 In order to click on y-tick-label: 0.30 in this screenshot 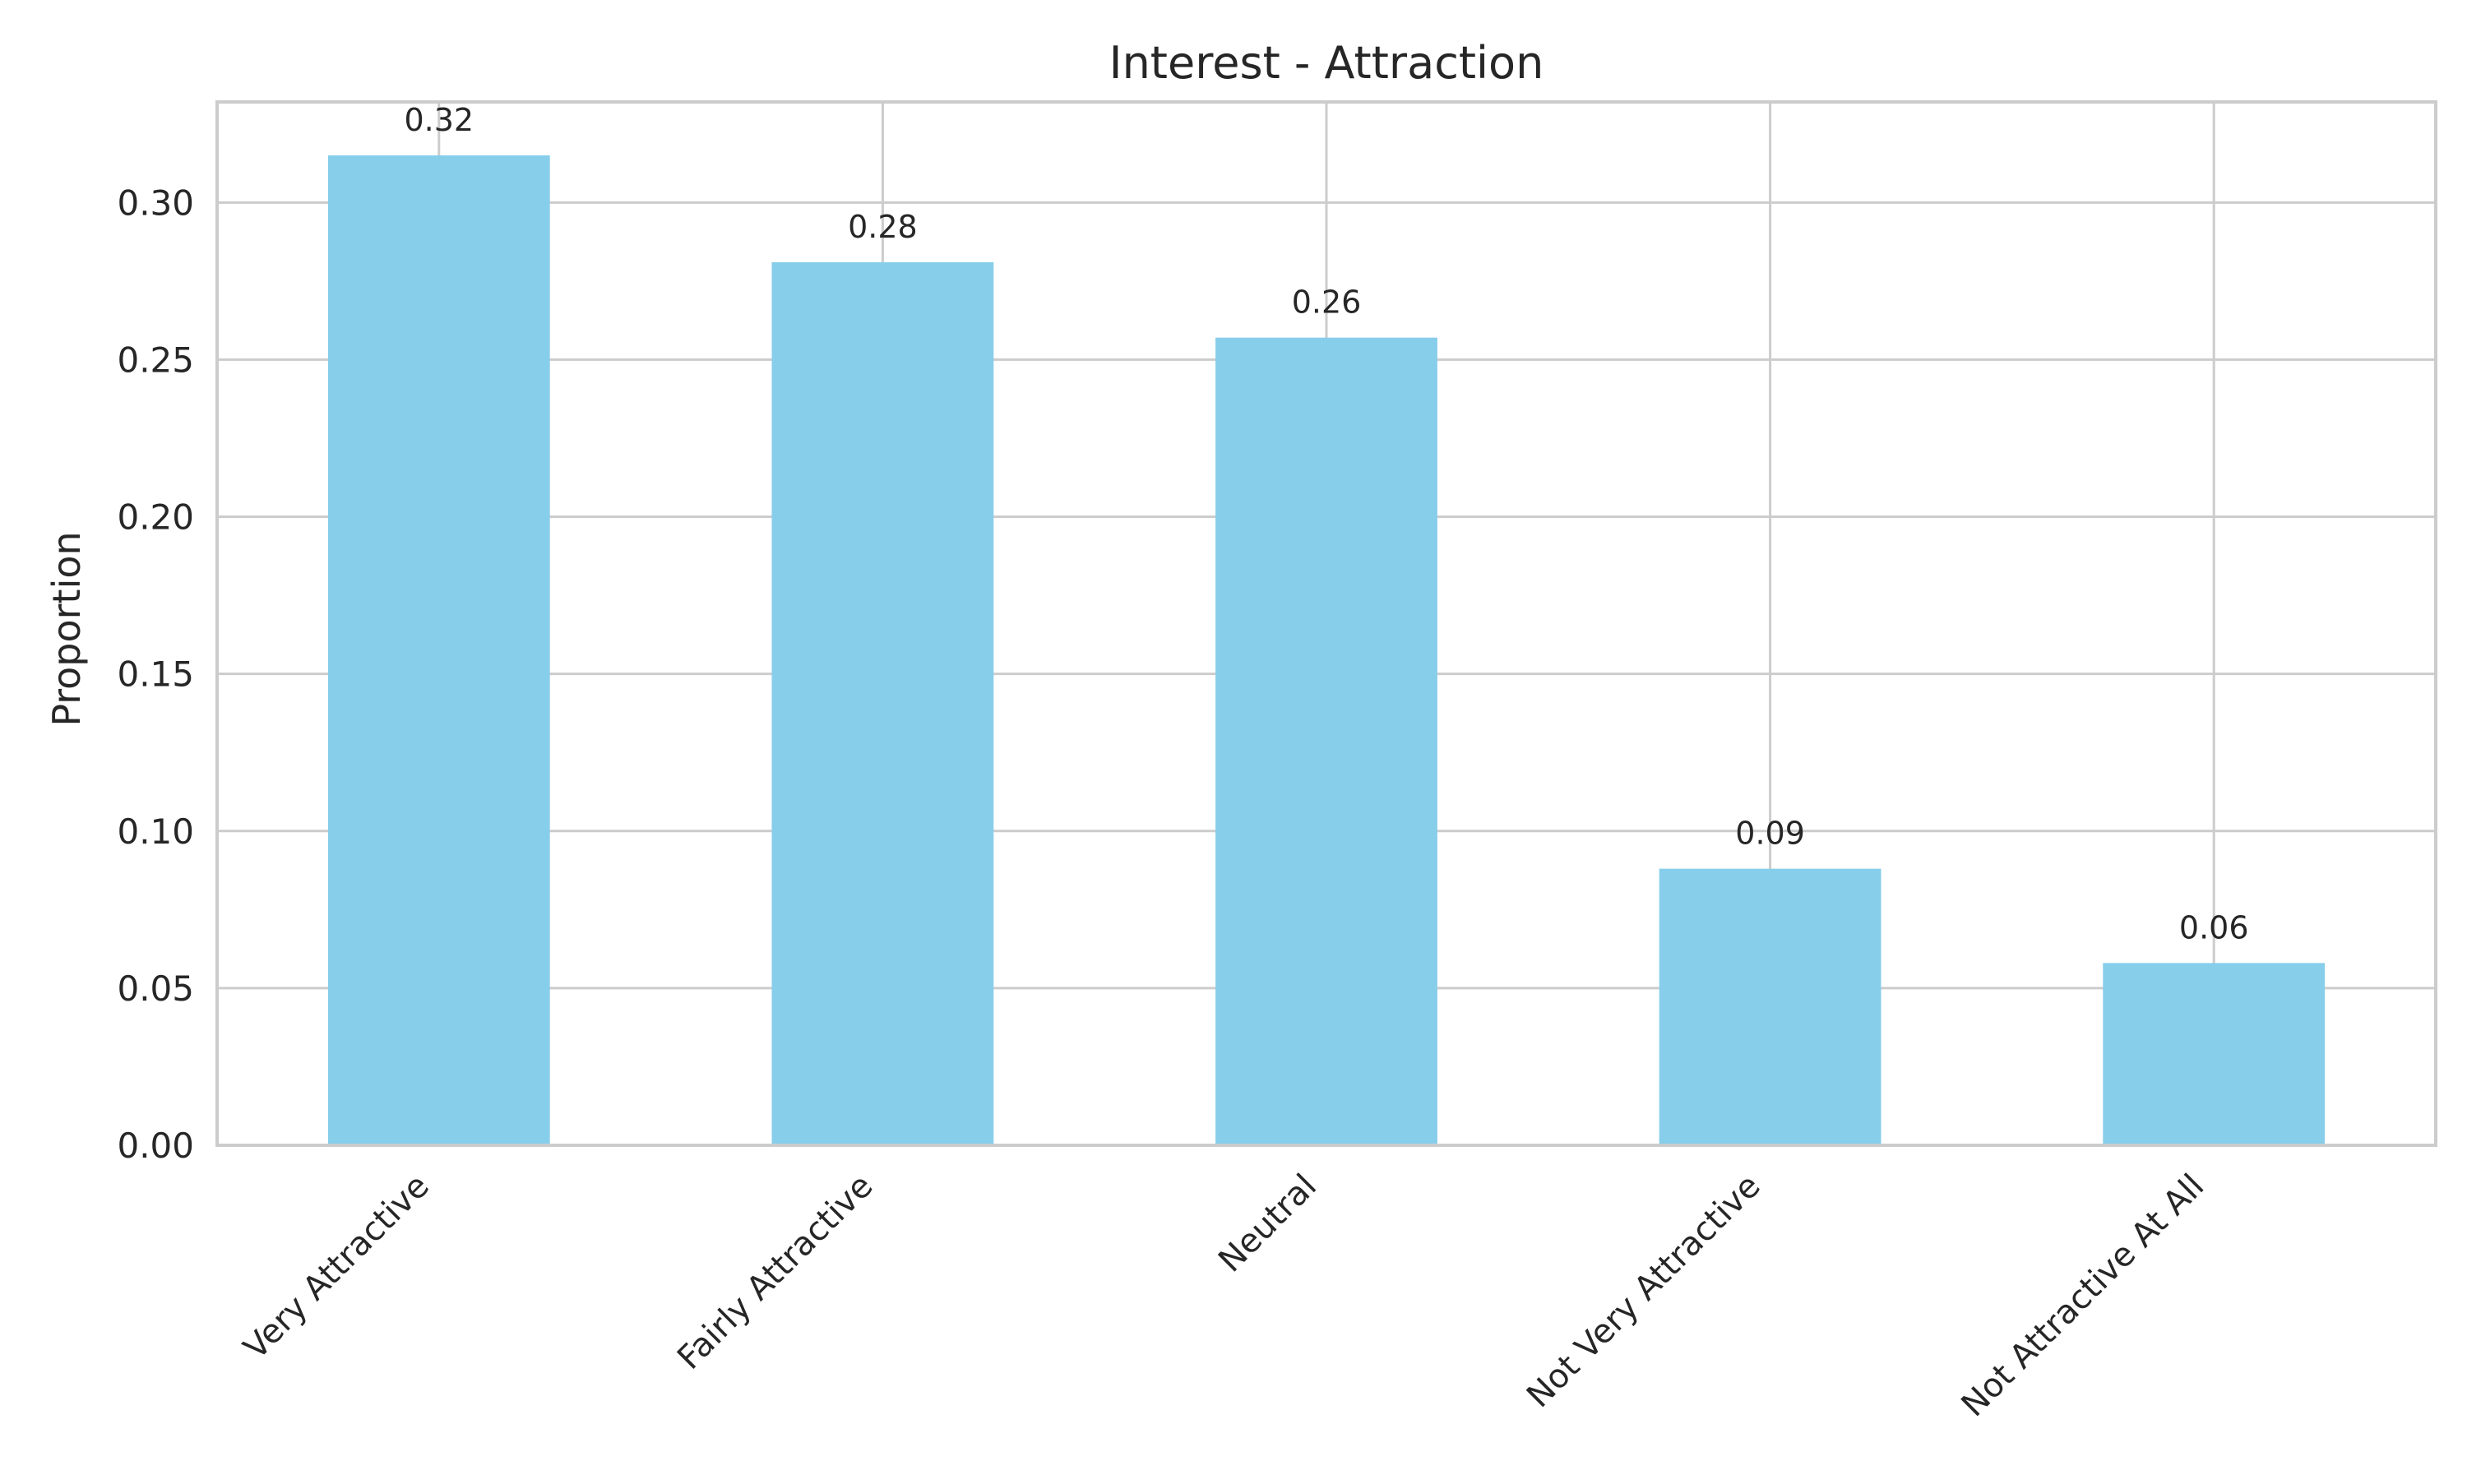, I will do `click(155, 203)`.